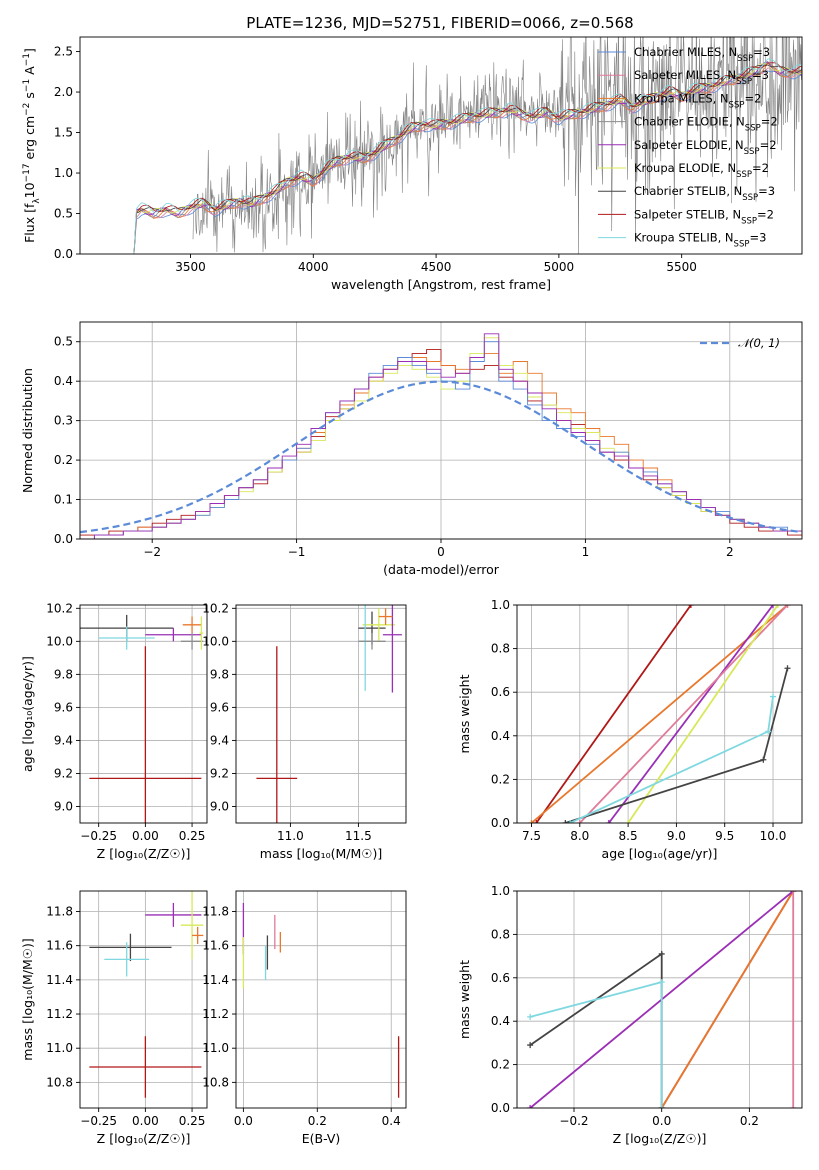  Describe the element at coordinates (59, 1014) in the screenshot. I see `y-tick-label: 11.2` at that location.